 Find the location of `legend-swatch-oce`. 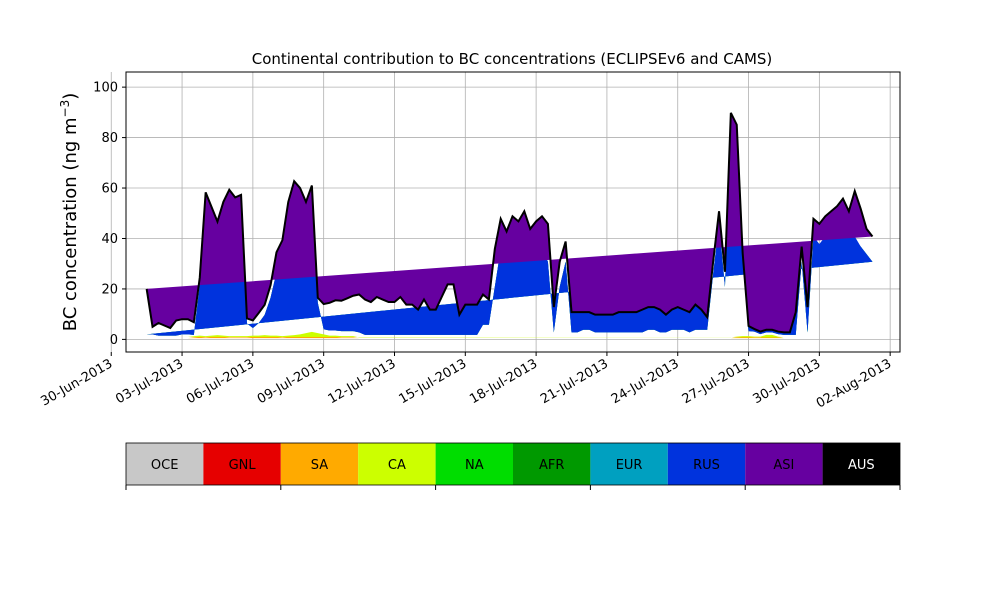

legend-swatch-oce is located at coordinates (165, 464).